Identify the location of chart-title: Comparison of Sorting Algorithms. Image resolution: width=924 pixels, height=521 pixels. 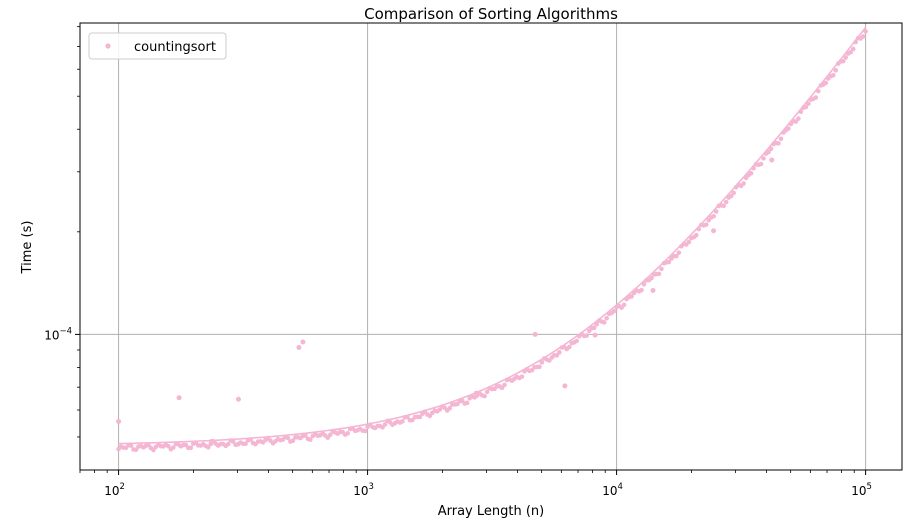
(491, 14).